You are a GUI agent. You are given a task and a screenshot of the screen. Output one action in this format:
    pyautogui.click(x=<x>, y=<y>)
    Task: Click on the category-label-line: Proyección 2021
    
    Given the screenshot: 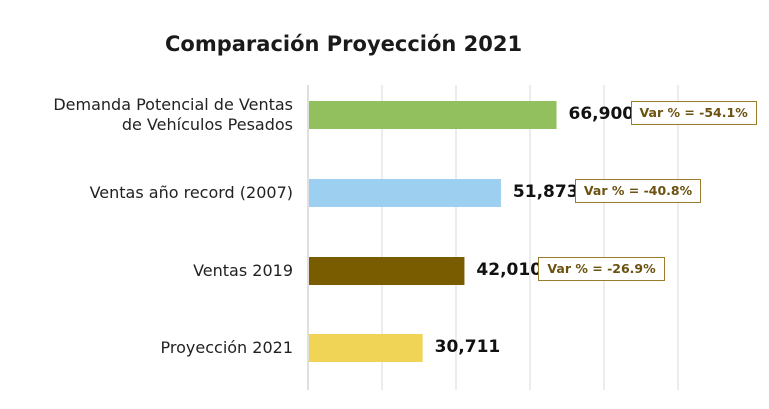 What is the action you would take?
    pyautogui.click(x=226, y=347)
    